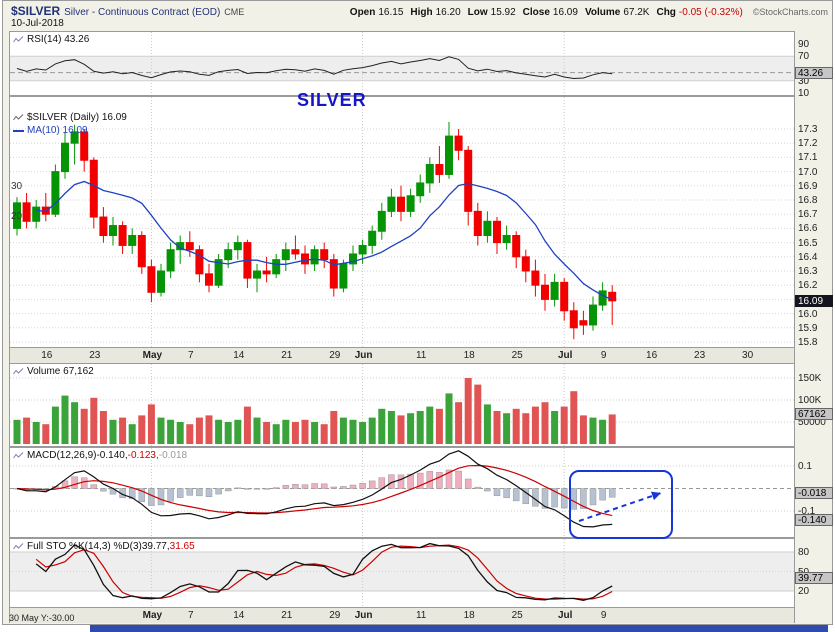 The width and height of the screenshot is (835, 632). What do you see at coordinates (803, 572) in the screenshot?
I see `y-axis-label: 50` at bounding box center [803, 572].